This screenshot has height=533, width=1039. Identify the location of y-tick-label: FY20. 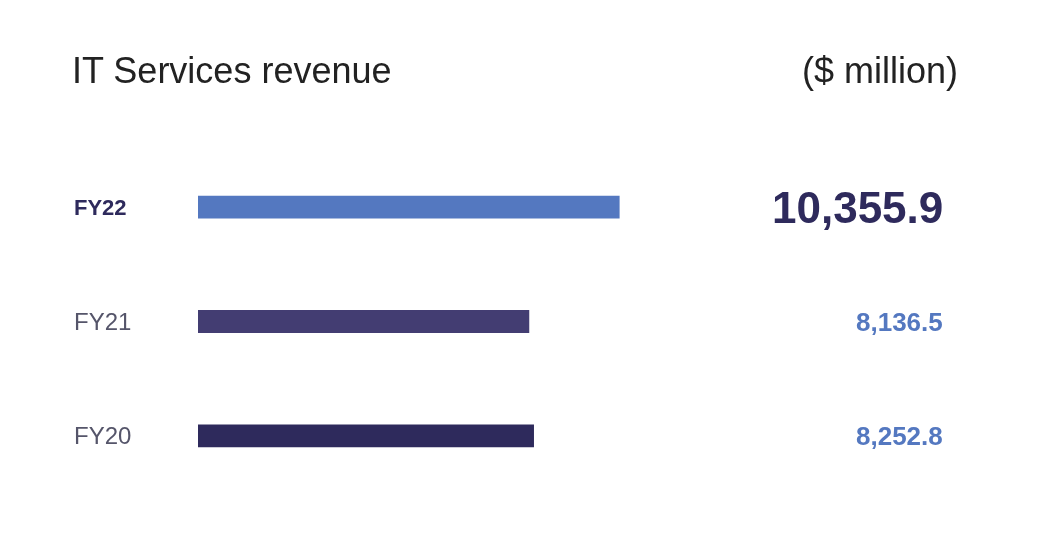
(103, 435).